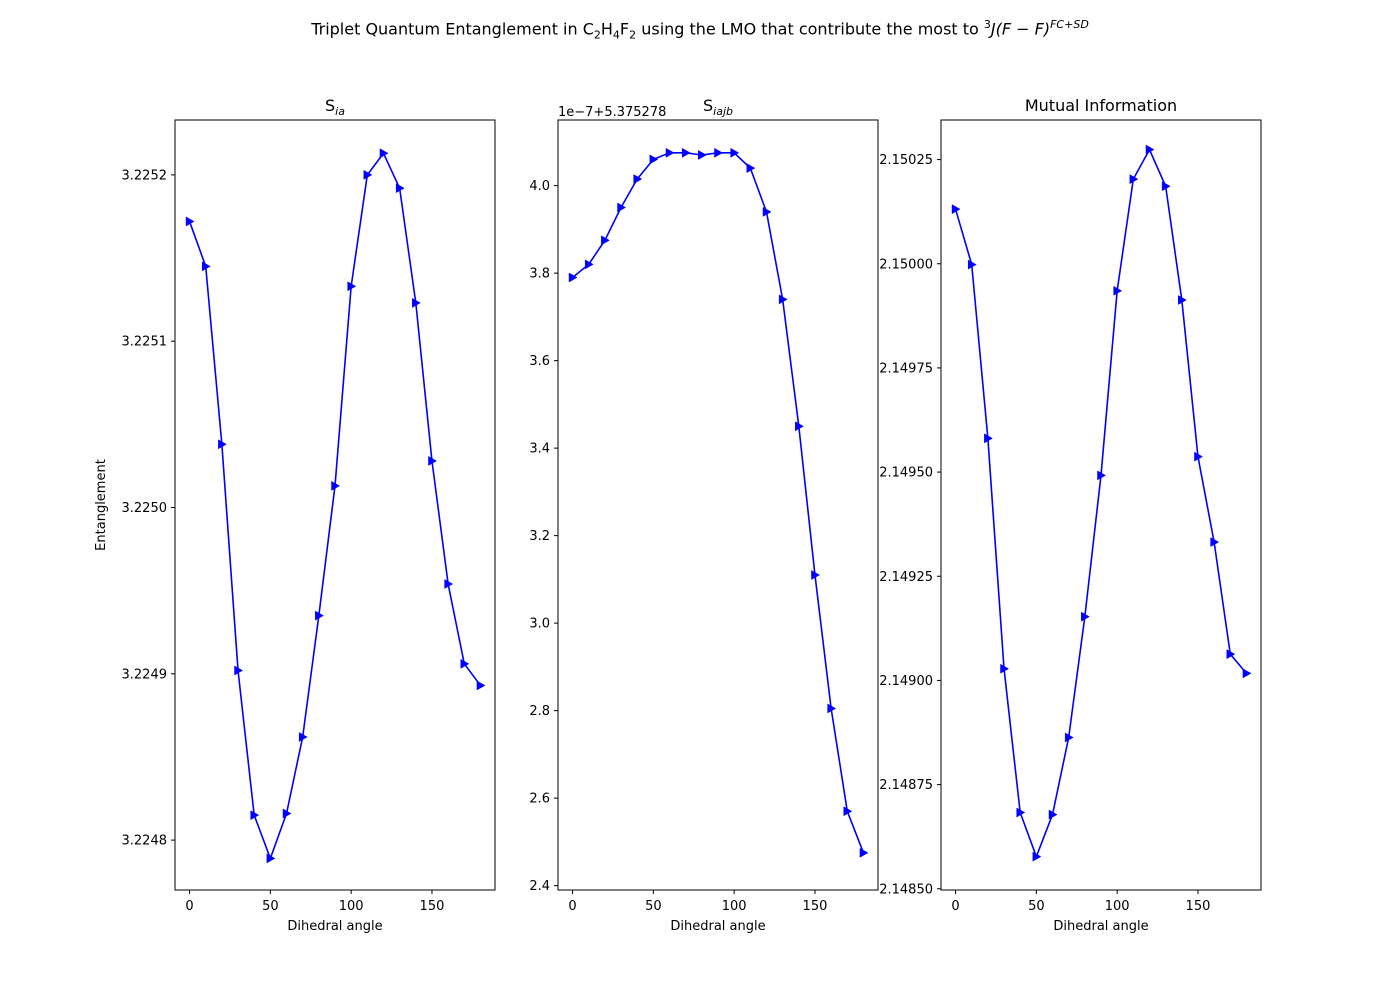  What do you see at coordinates (539, 361) in the screenshot?
I see `y-tick-label: 3.6` at bounding box center [539, 361].